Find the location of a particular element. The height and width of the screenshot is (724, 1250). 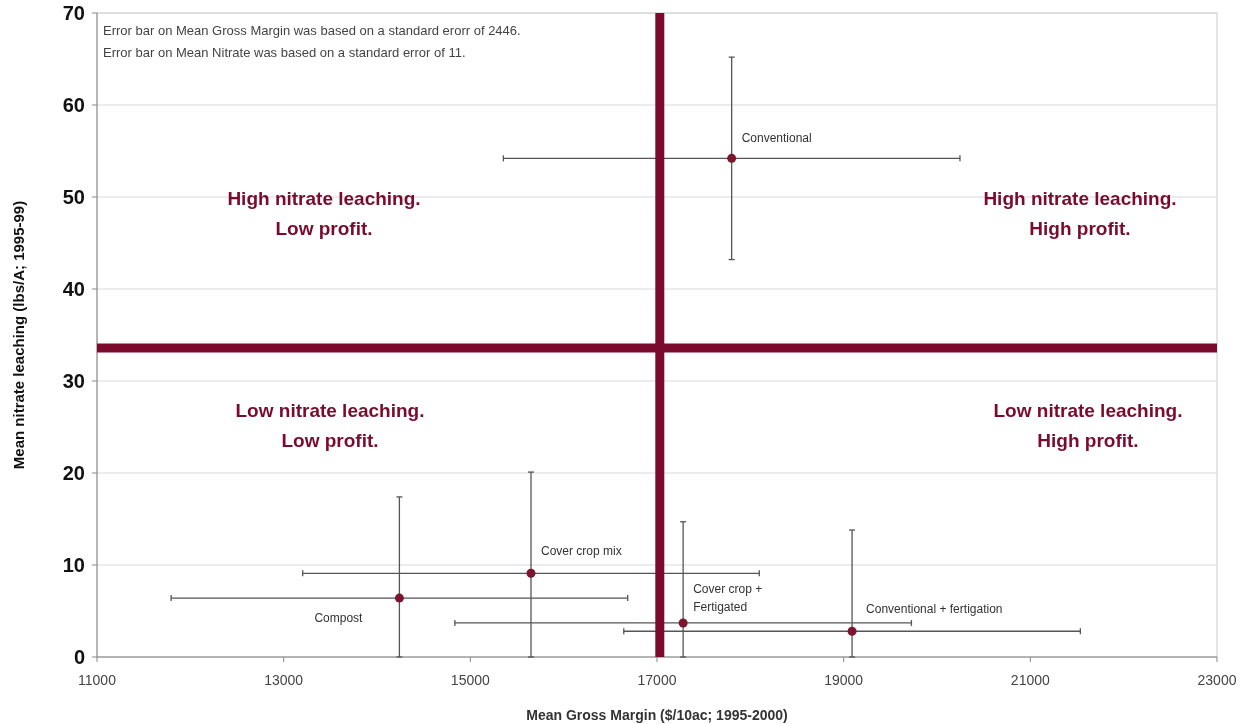

y-axis-title: Mean nitrate leaching (lbs/A; 1995-99) is located at coordinates (18, 335).